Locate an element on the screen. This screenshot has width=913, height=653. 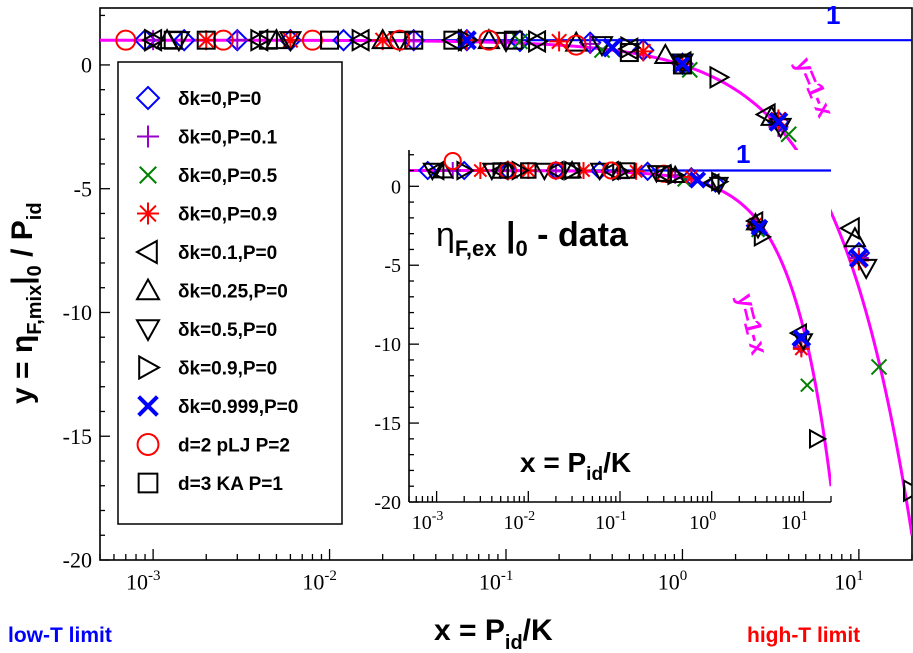
main-x-axis-label: x = Pid/K is located at coordinates (493, 633).